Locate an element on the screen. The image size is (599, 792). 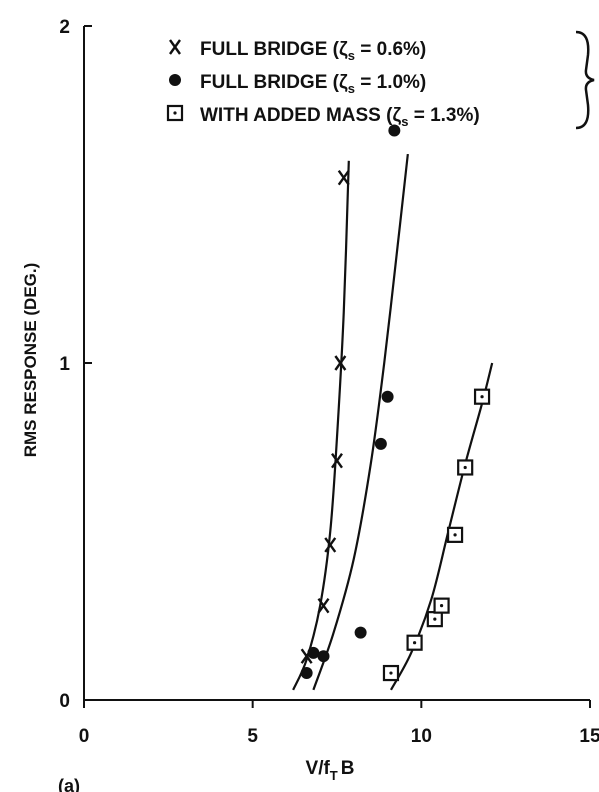
x-axis-label-subscript: T is located at coordinates (334, 775).